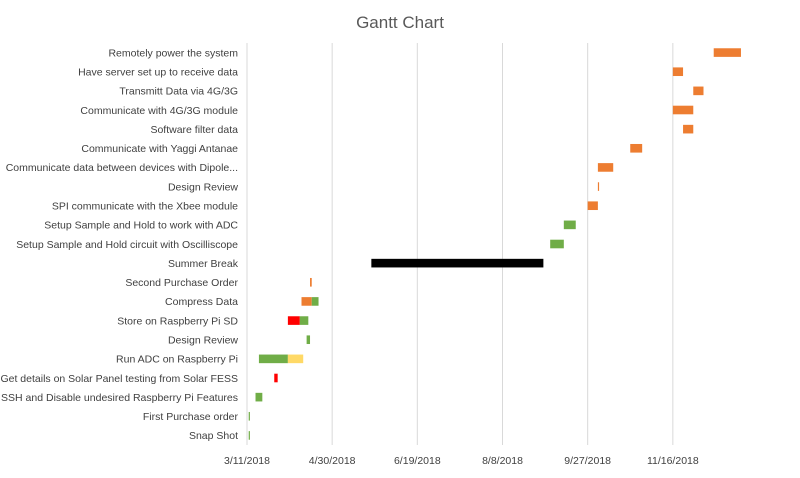 The image size is (800, 478). I want to click on task-label: First Purchase order, so click(191, 417).